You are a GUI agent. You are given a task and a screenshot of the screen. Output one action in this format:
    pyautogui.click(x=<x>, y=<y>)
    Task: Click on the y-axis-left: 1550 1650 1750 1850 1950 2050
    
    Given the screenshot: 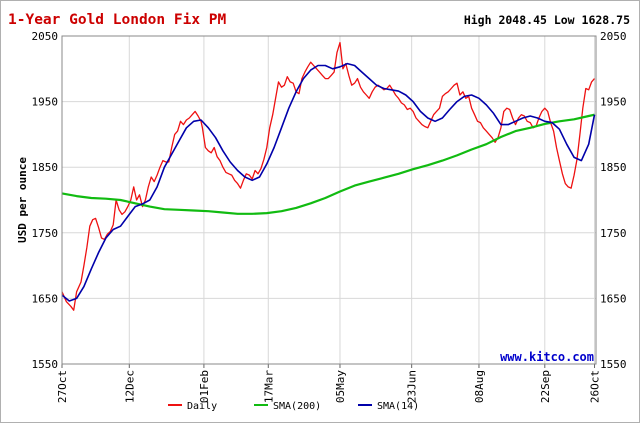 What is the action you would take?
    pyautogui.click(x=45, y=200)
    